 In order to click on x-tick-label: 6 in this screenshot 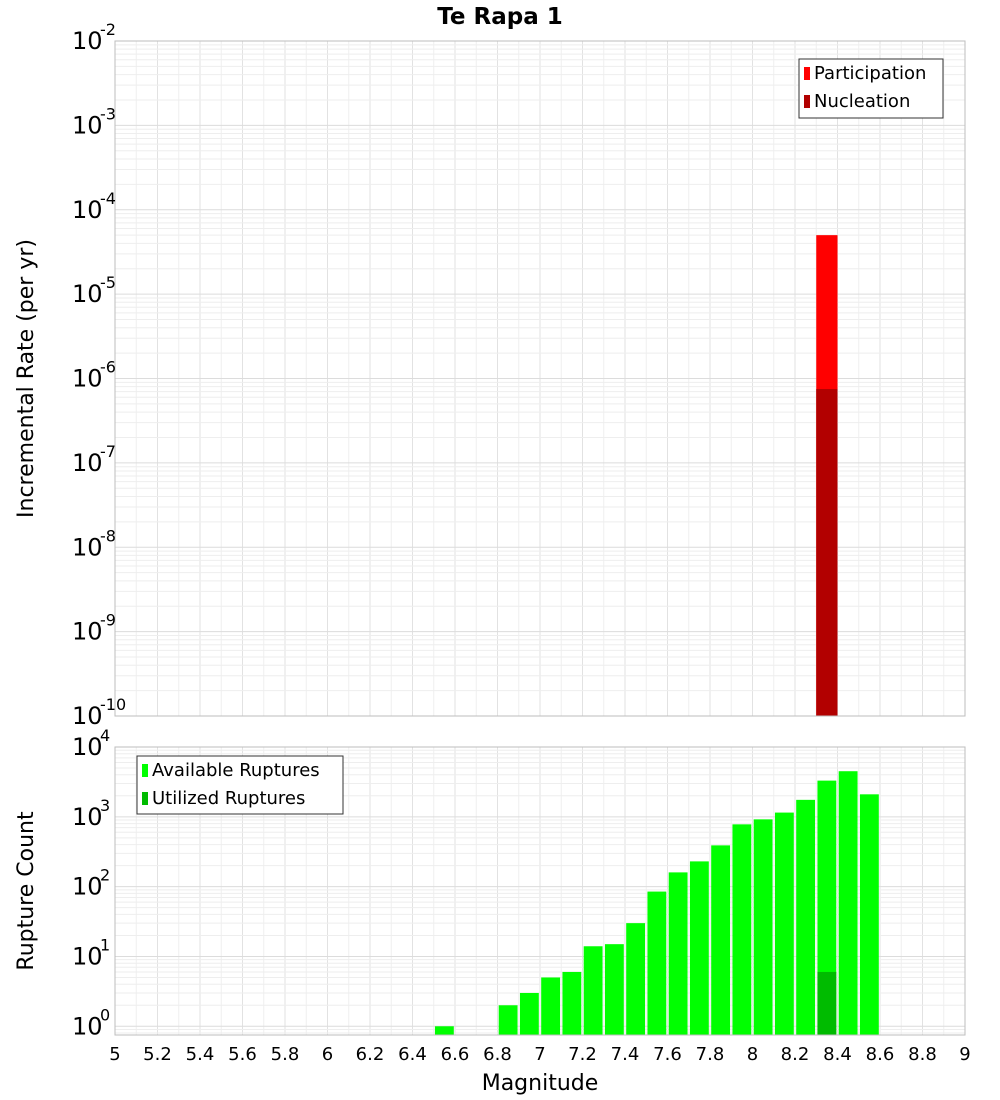, I will do `click(327, 1054)`.